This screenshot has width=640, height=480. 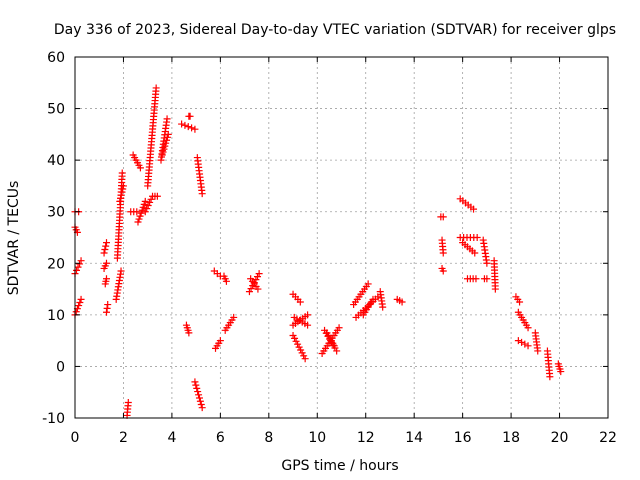 What do you see at coordinates (511, 438) in the screenshot?
I see `x-tick-label: 18` at bounding box center [511, 438].